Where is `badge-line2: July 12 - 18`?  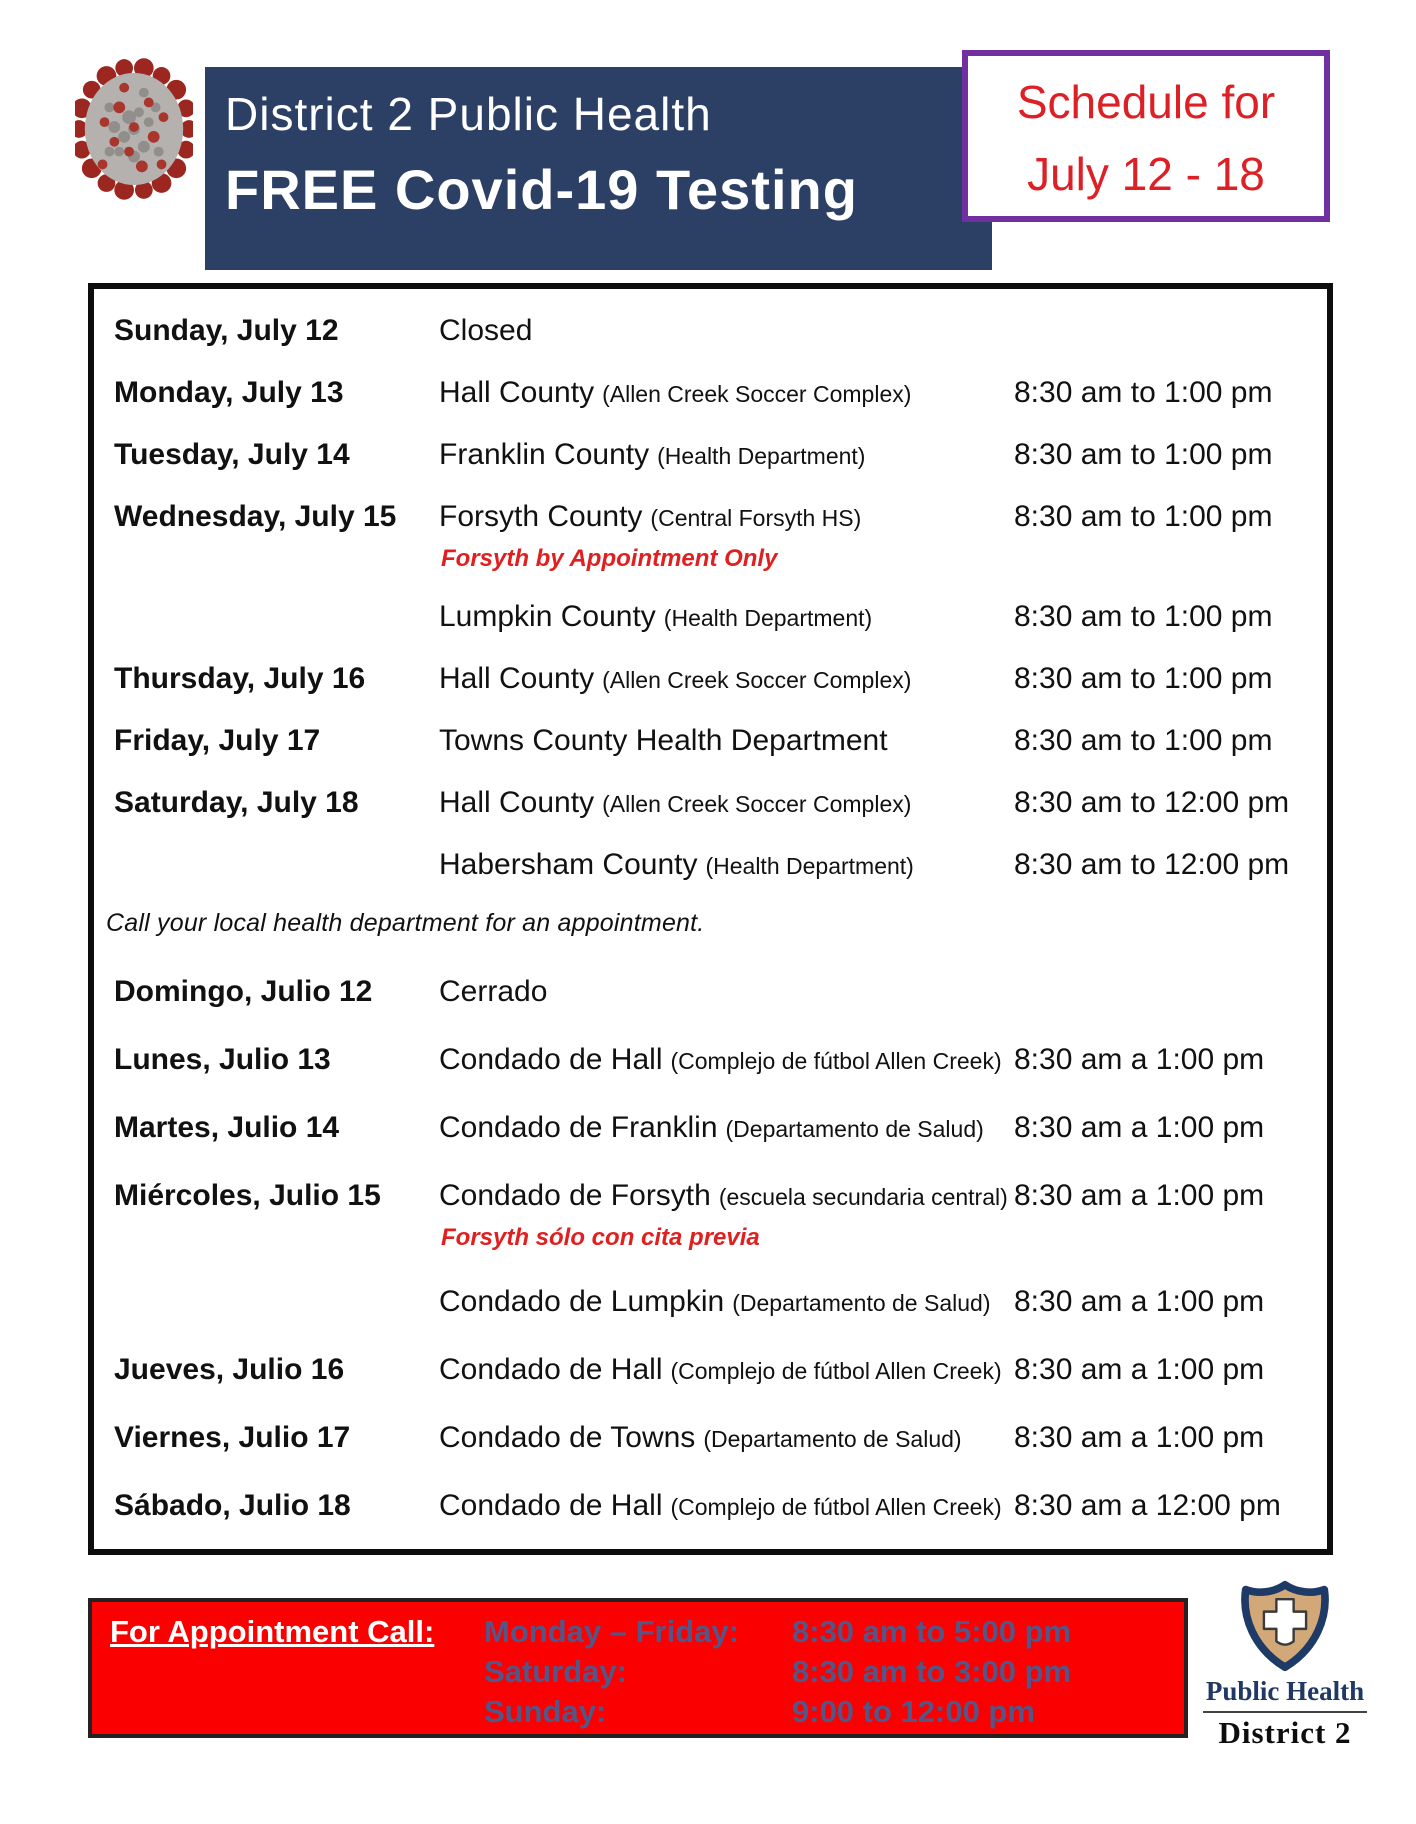
badge-line2: July 12 - 18 is located at coordinates (1146, 174).